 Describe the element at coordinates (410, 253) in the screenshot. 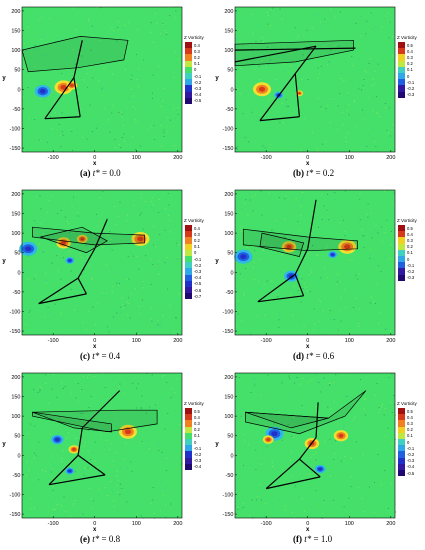

I see `colorbar-tick-label: 0.1` at that location.